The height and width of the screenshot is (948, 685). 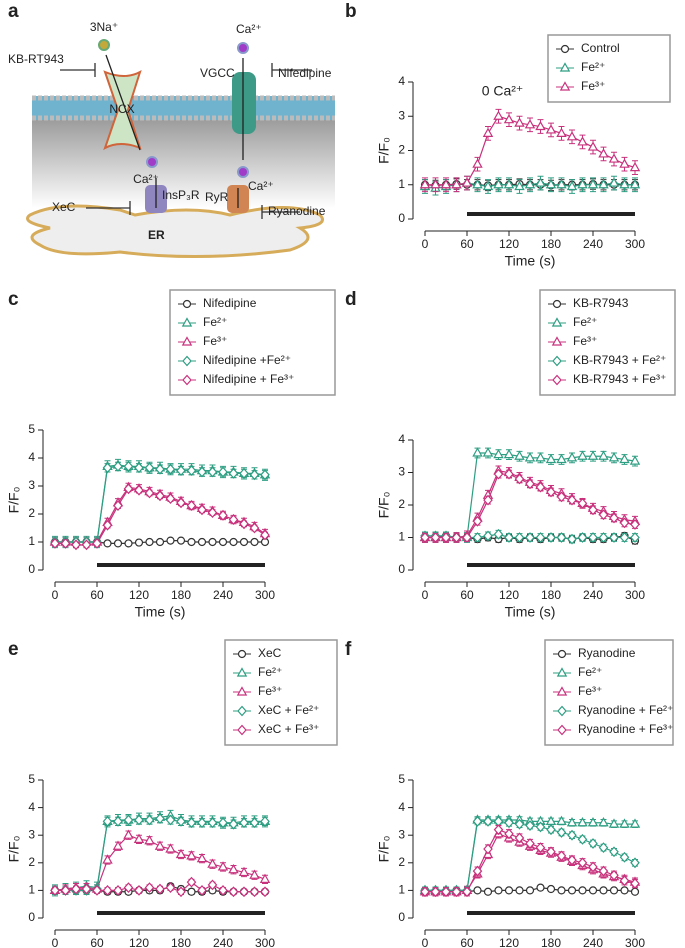 I want to click on x-tick-label: 0, so click(x=55, y=942).